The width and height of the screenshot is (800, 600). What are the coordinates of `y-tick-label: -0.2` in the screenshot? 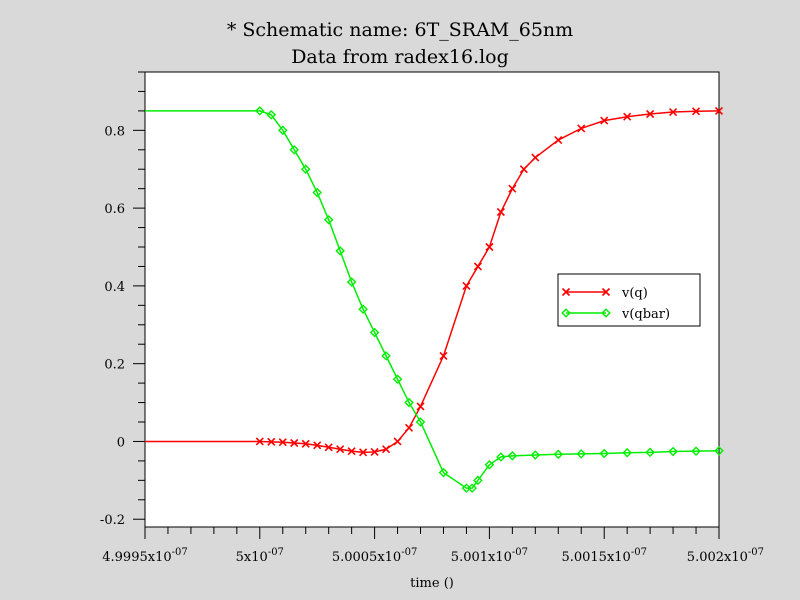 It's located at (112, 520).